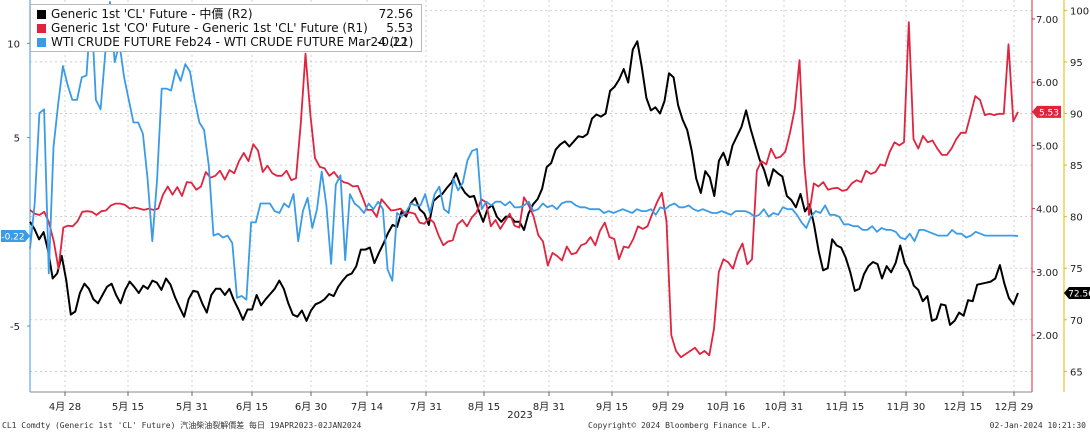 The width and height of the screenshot is (1090, 432). Describe the element at coordinates (395, 14) in the screenshot. I see `legend-value: 72.56` at that location.